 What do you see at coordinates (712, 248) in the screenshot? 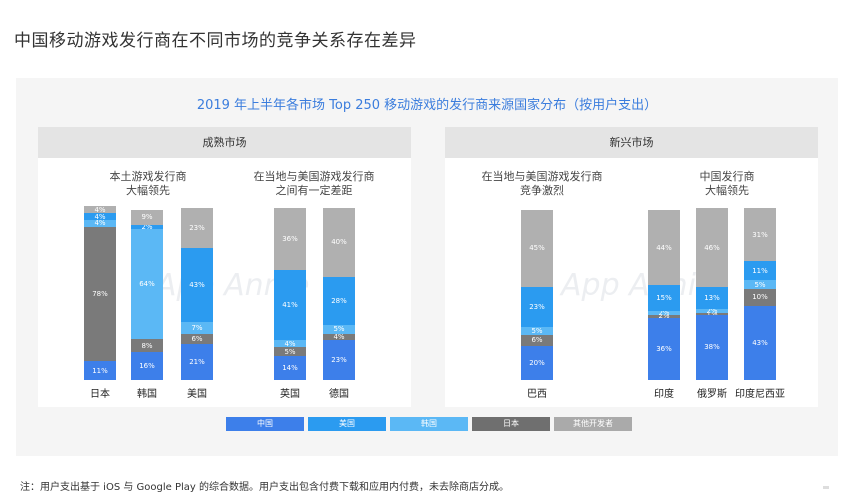
I see `bar-segment: 46%` at bounding box center [712, 248].